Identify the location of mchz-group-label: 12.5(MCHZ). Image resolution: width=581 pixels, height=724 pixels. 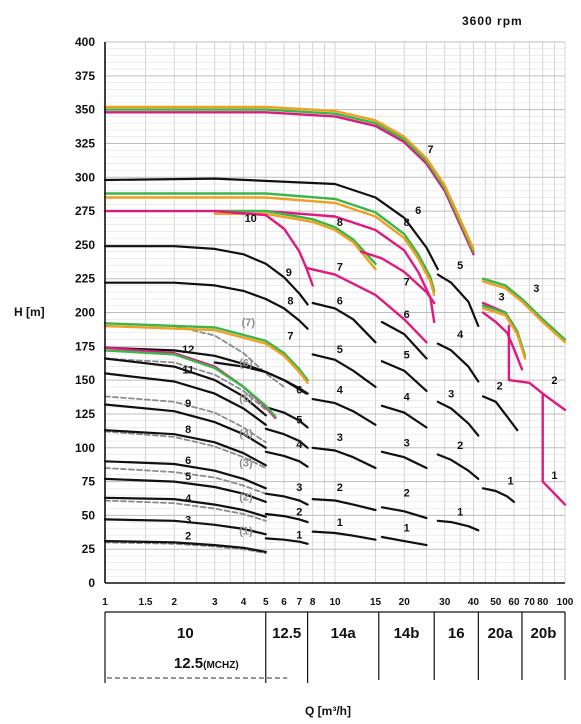
(206, 663).